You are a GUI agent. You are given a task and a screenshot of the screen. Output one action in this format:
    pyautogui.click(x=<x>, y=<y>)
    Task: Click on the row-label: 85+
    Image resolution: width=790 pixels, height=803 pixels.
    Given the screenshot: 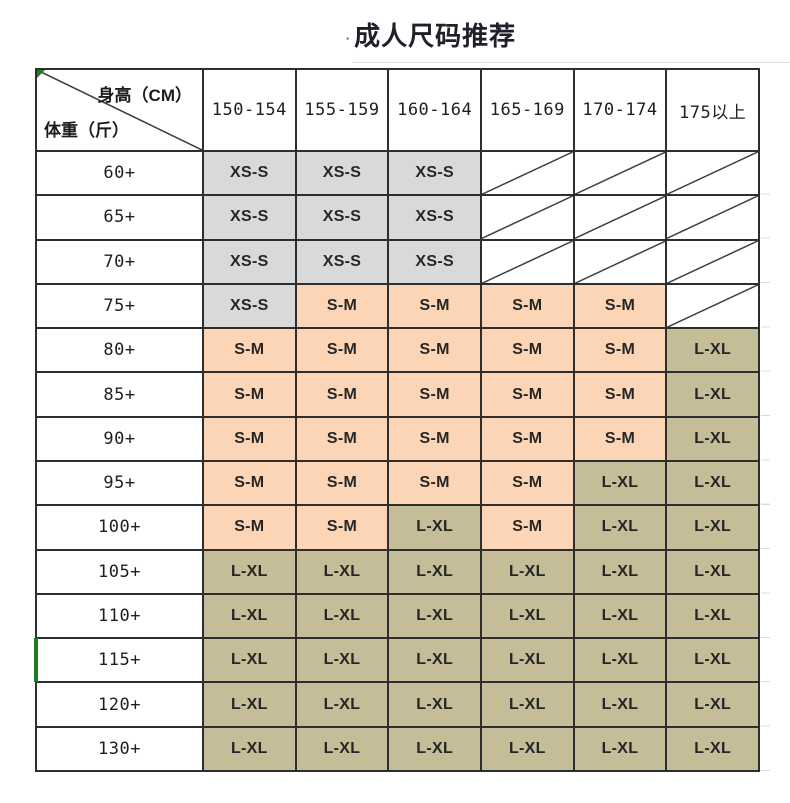 What is the action you would take?
    pyautogui.click(x=120, y=395)
    